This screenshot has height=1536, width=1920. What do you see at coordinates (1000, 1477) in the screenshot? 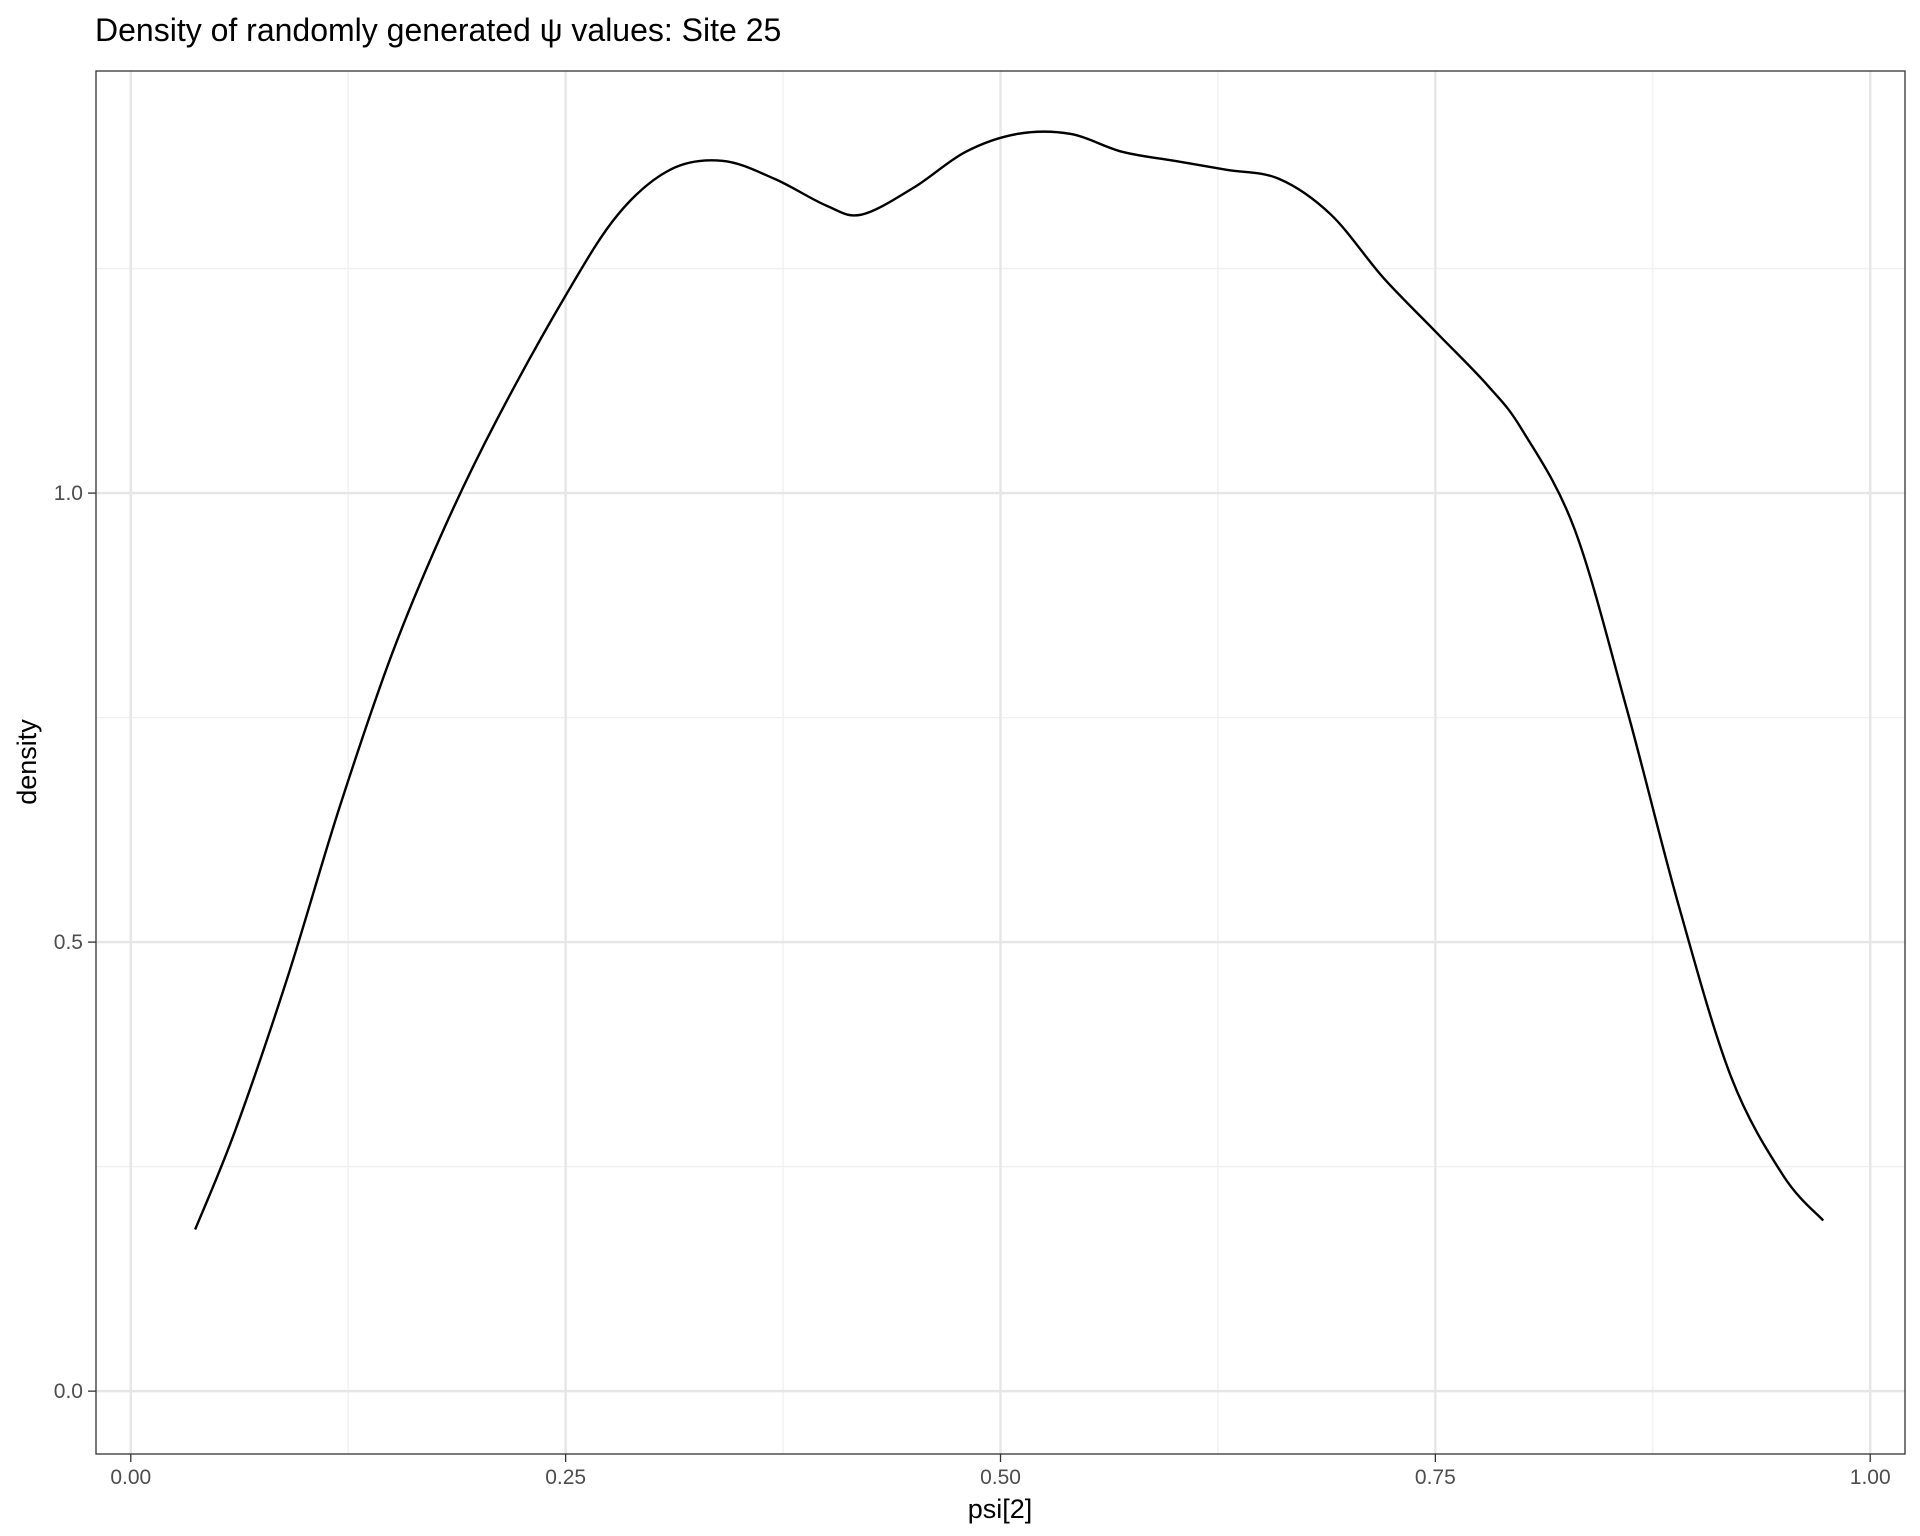
I see `x-tick-label: 0.50` at bounding box center [1000, 1477].